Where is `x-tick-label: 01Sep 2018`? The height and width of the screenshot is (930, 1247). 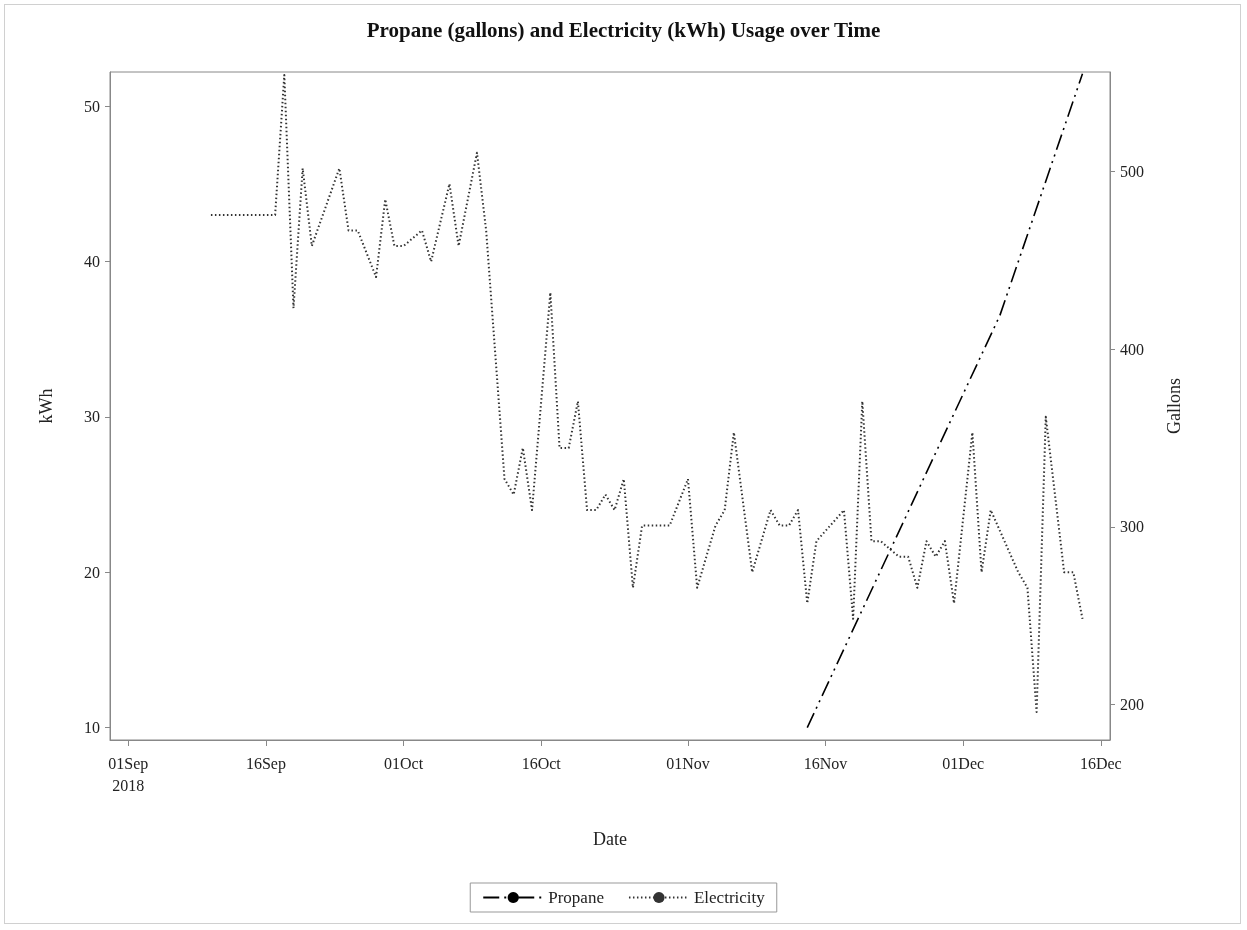 x-tick-label: 01Sep 2018 is located at coordinates (128, 774).